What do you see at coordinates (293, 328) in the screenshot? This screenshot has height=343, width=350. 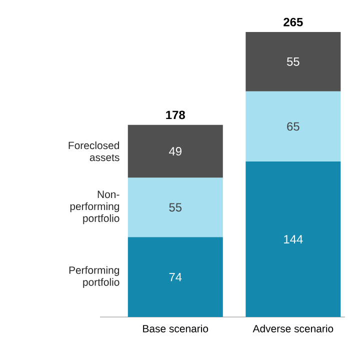 I see `x-tick-label: Adverse scenario` at bounding box center [293, 328].